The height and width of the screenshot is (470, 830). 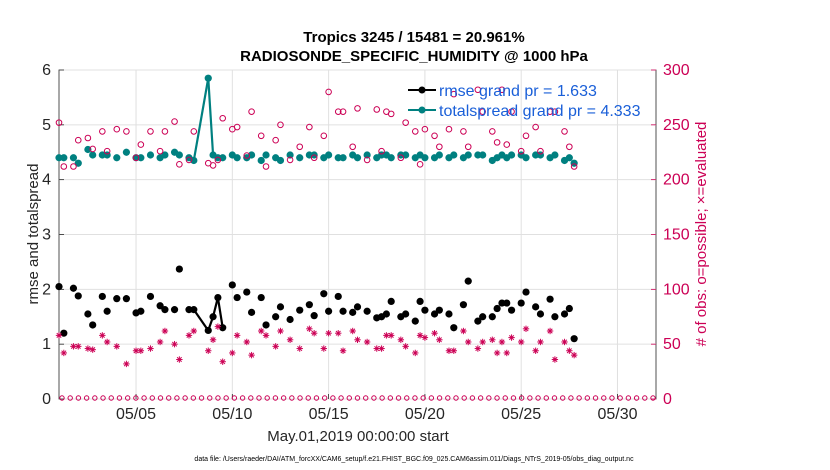 I want to click on y-tick-label-right: 150, so click(x=676, y=235).